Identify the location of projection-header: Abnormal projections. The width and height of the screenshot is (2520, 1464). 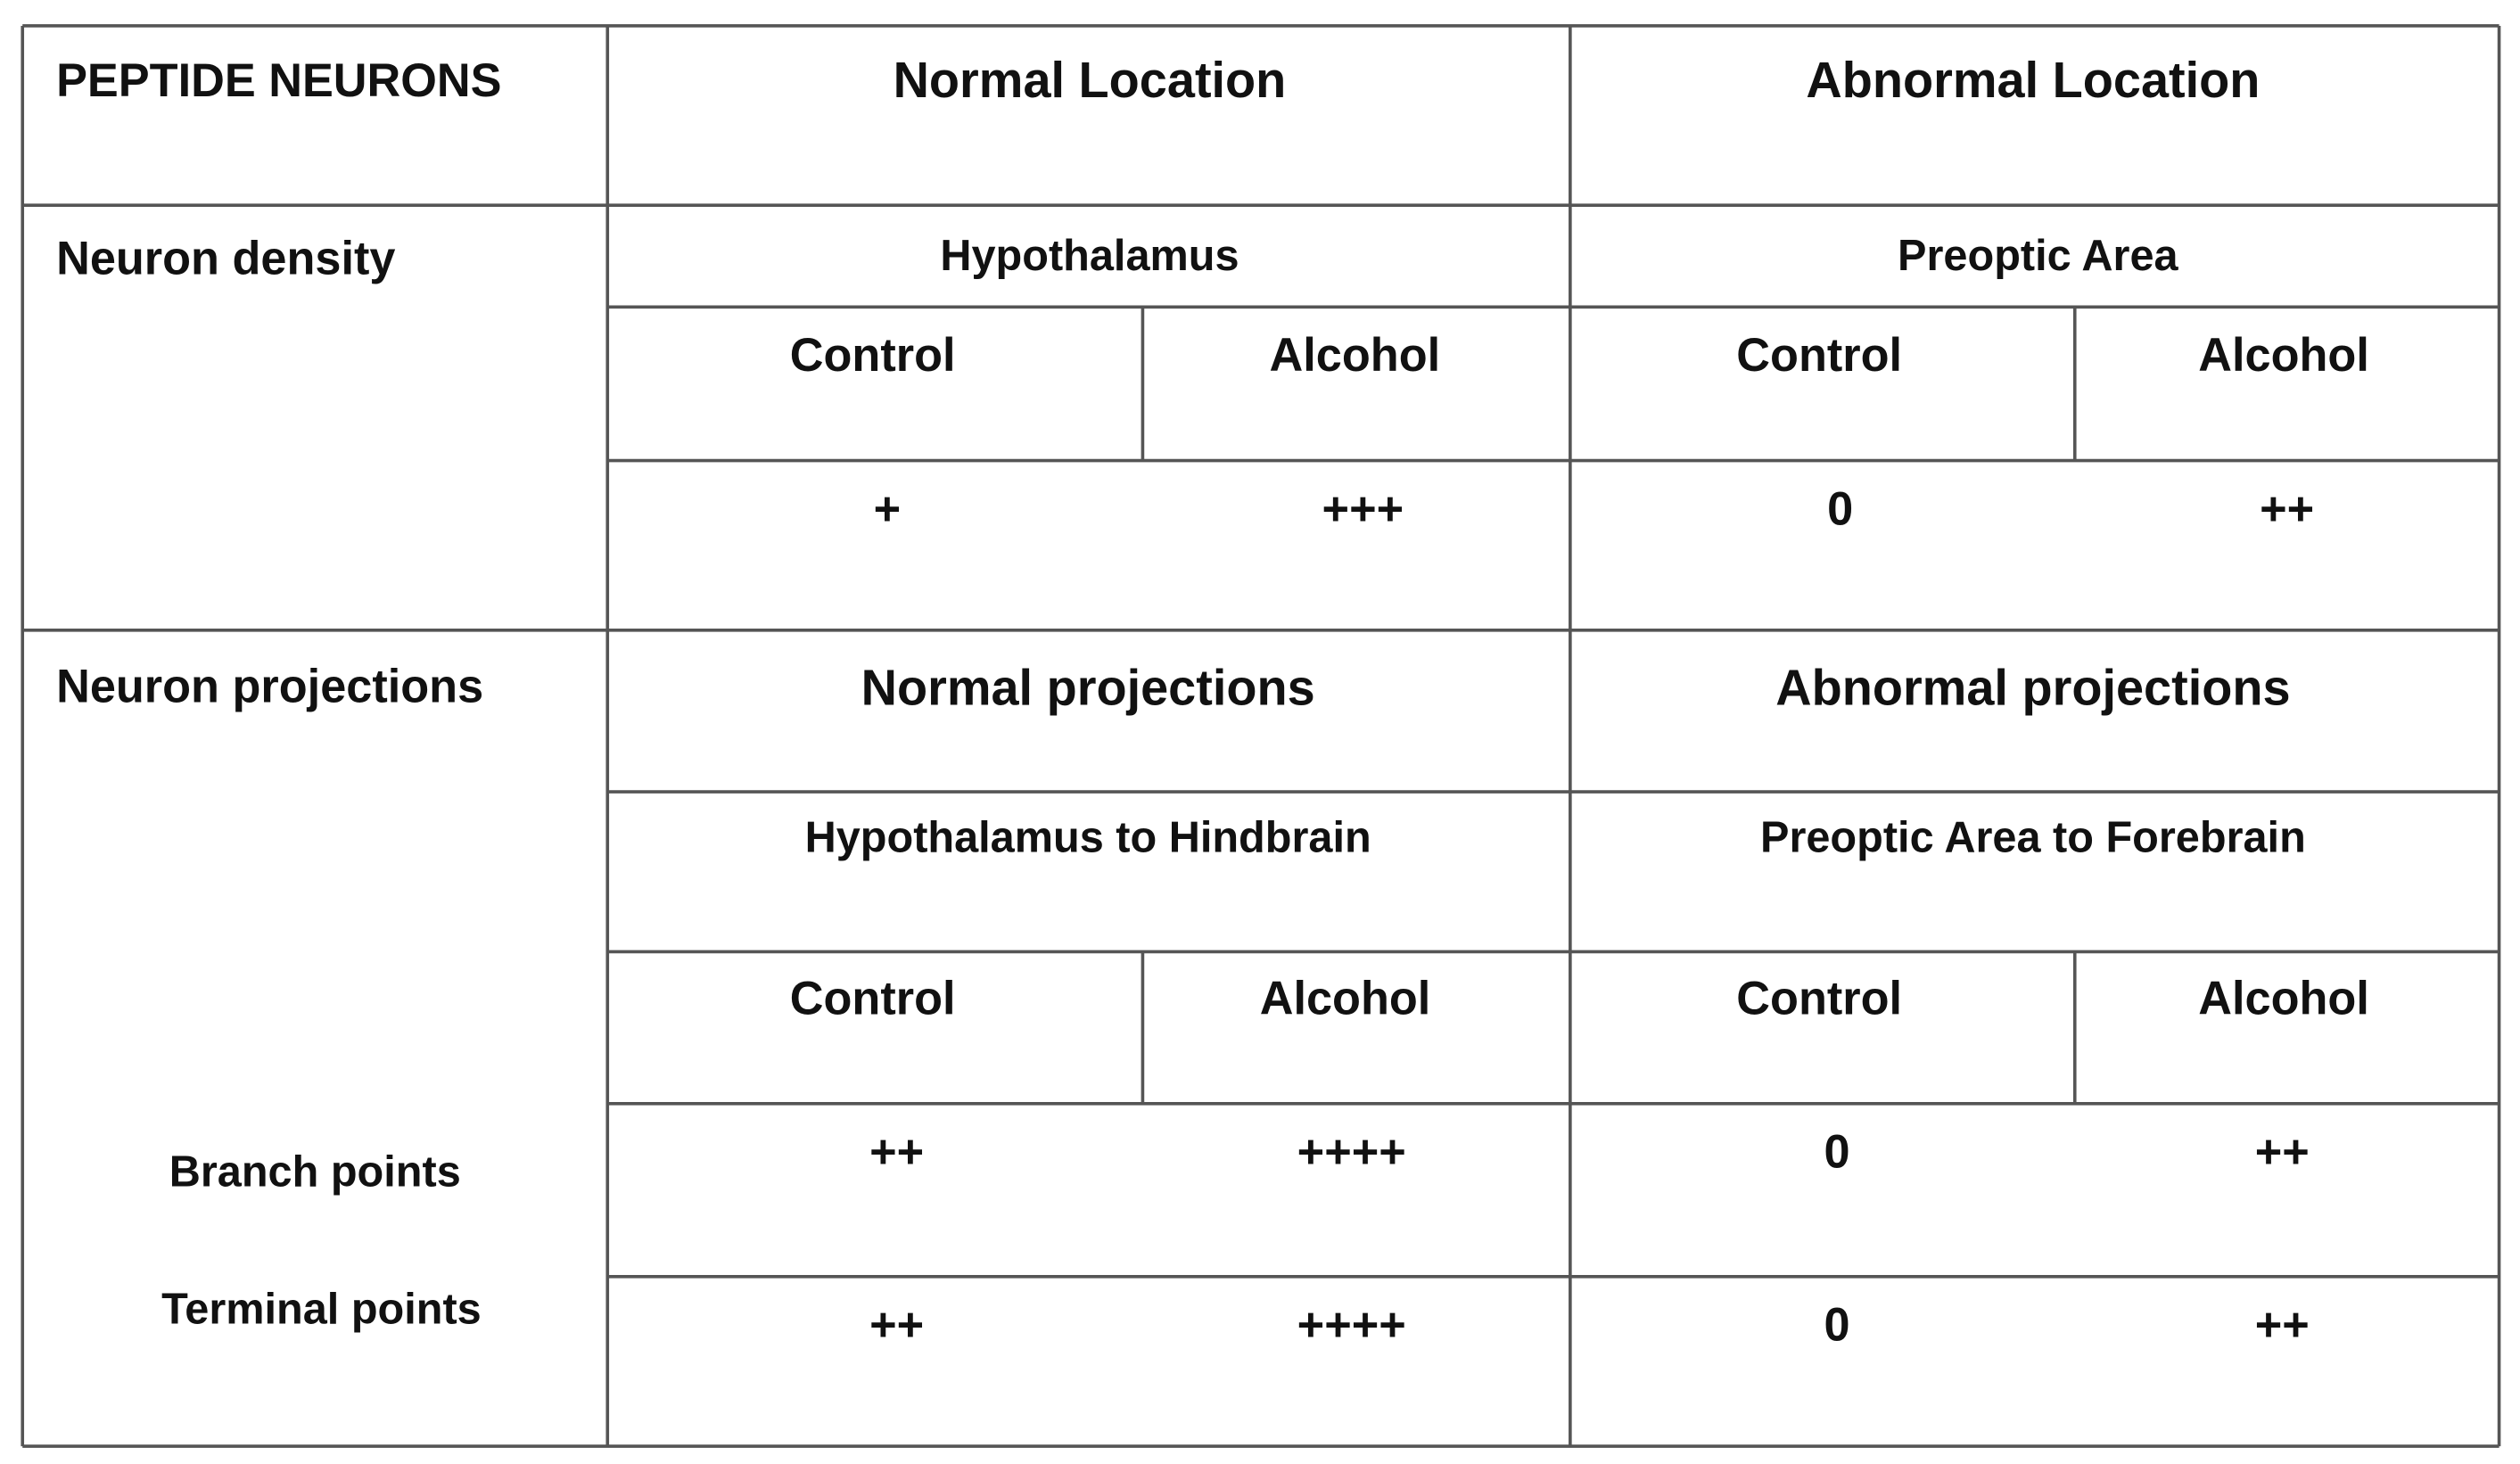
(2033, 687).